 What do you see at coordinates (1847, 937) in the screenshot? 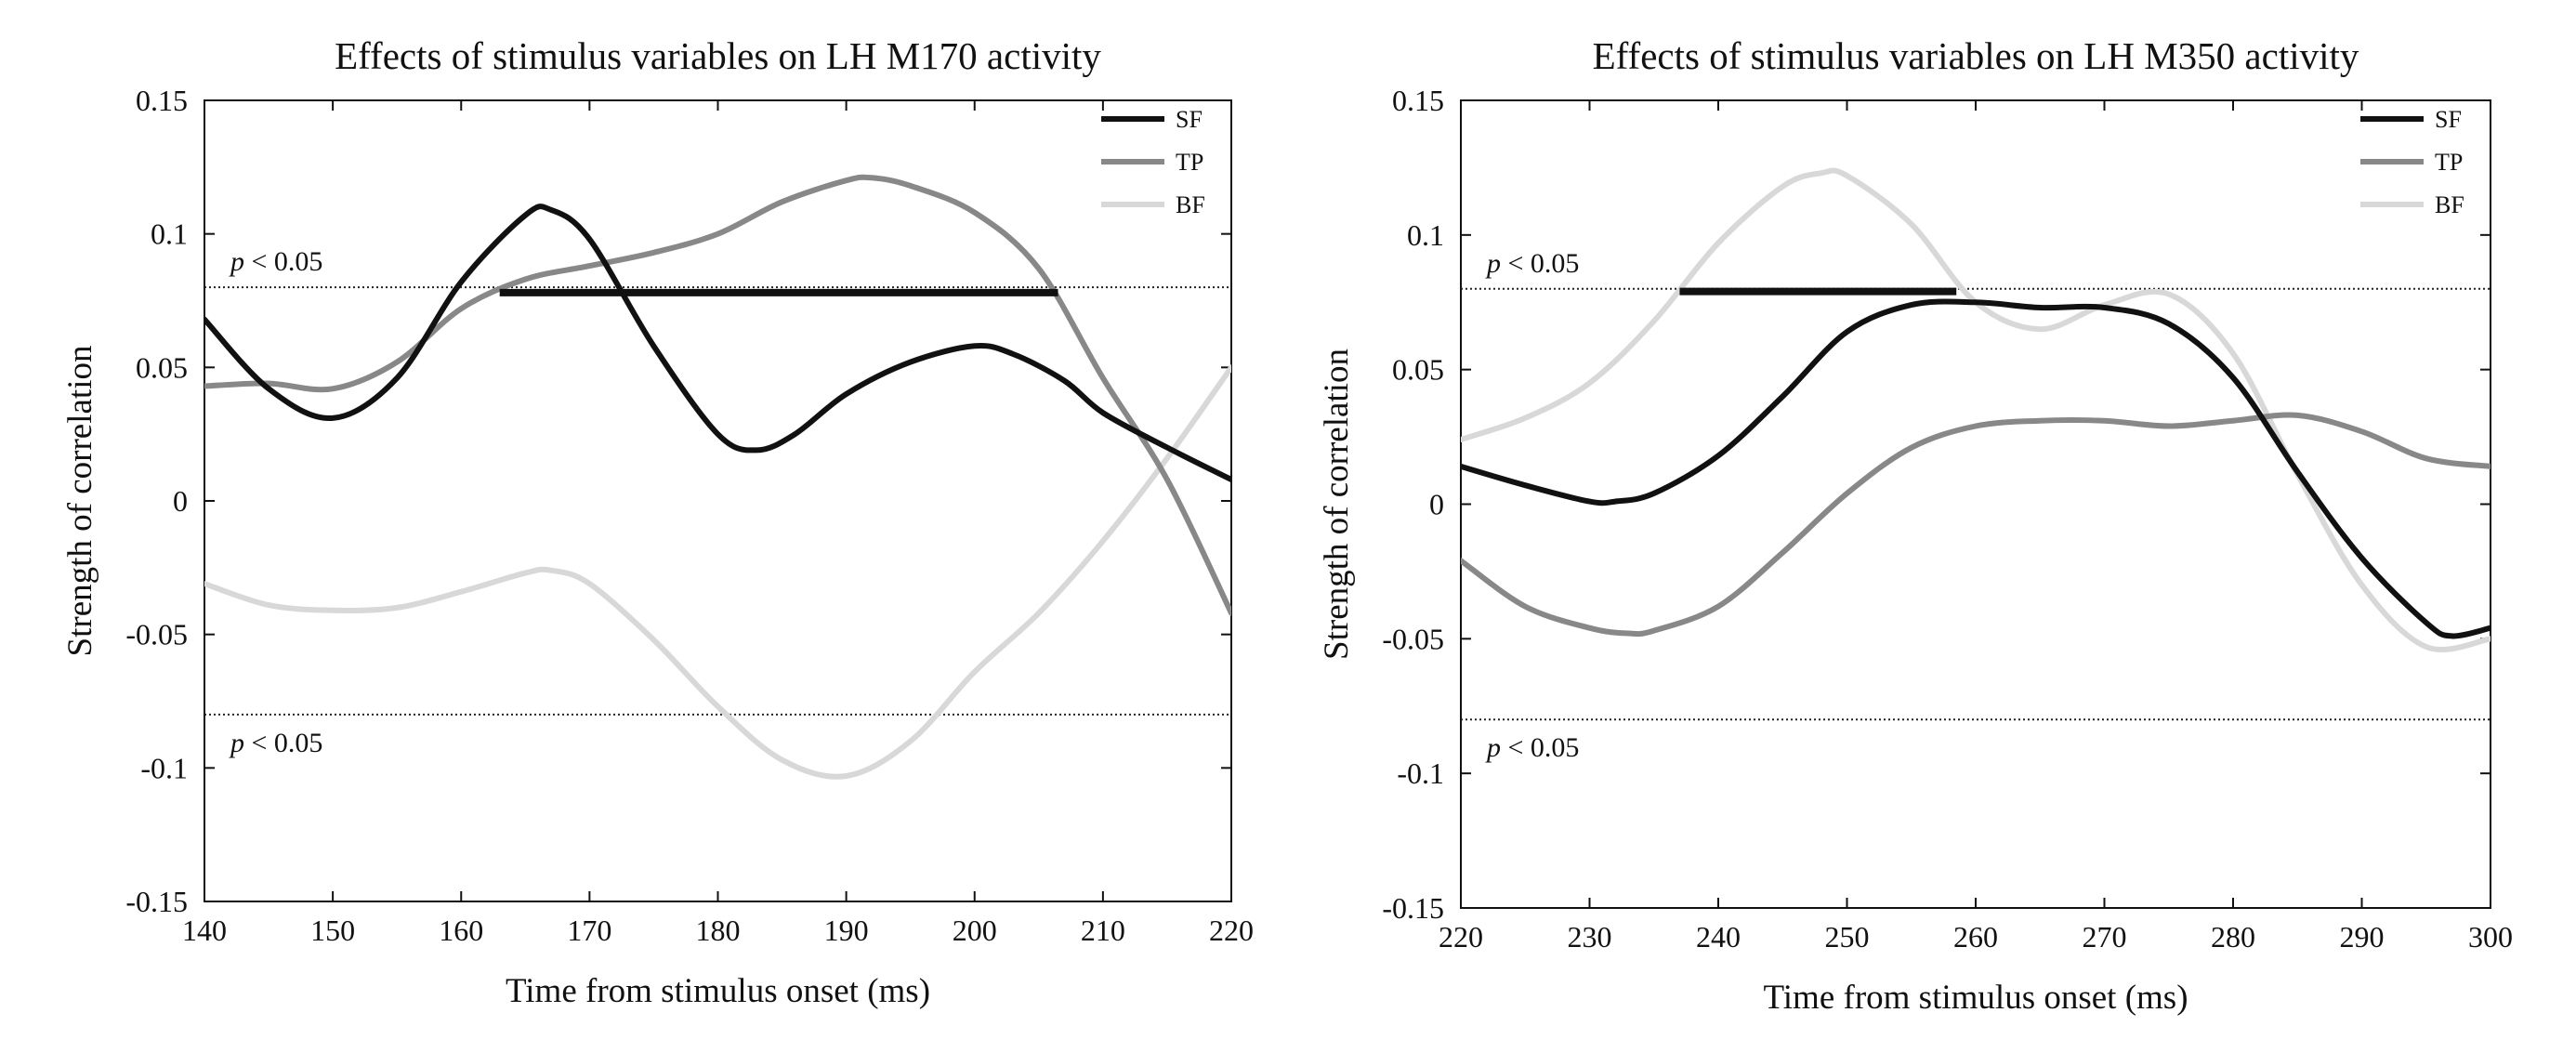
I see `x-tick-label: 250` at bounding box center [1847, 937].